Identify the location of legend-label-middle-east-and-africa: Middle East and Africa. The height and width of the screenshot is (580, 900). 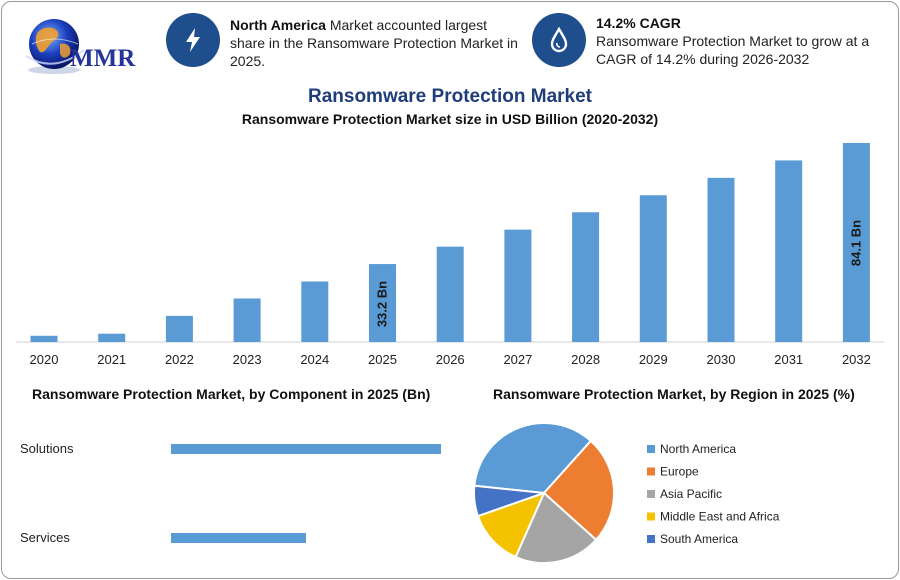
(720, 517).